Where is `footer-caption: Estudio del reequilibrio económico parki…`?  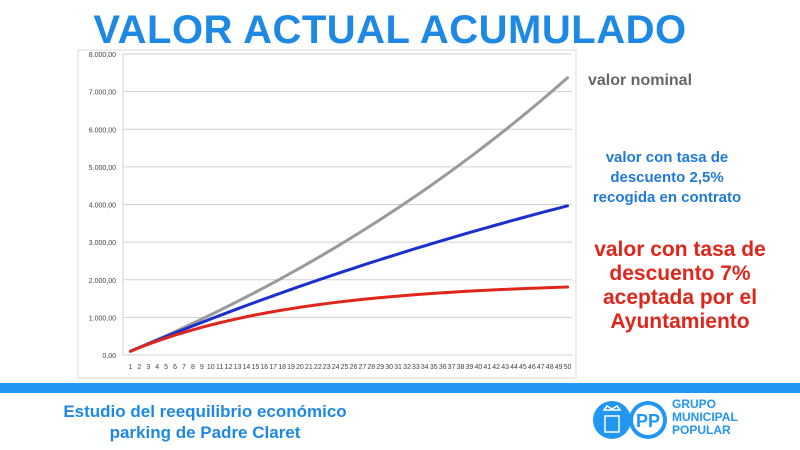 footer-caption: Estudio del reequilibrio económico parki… is located at coordinates (205, 422).